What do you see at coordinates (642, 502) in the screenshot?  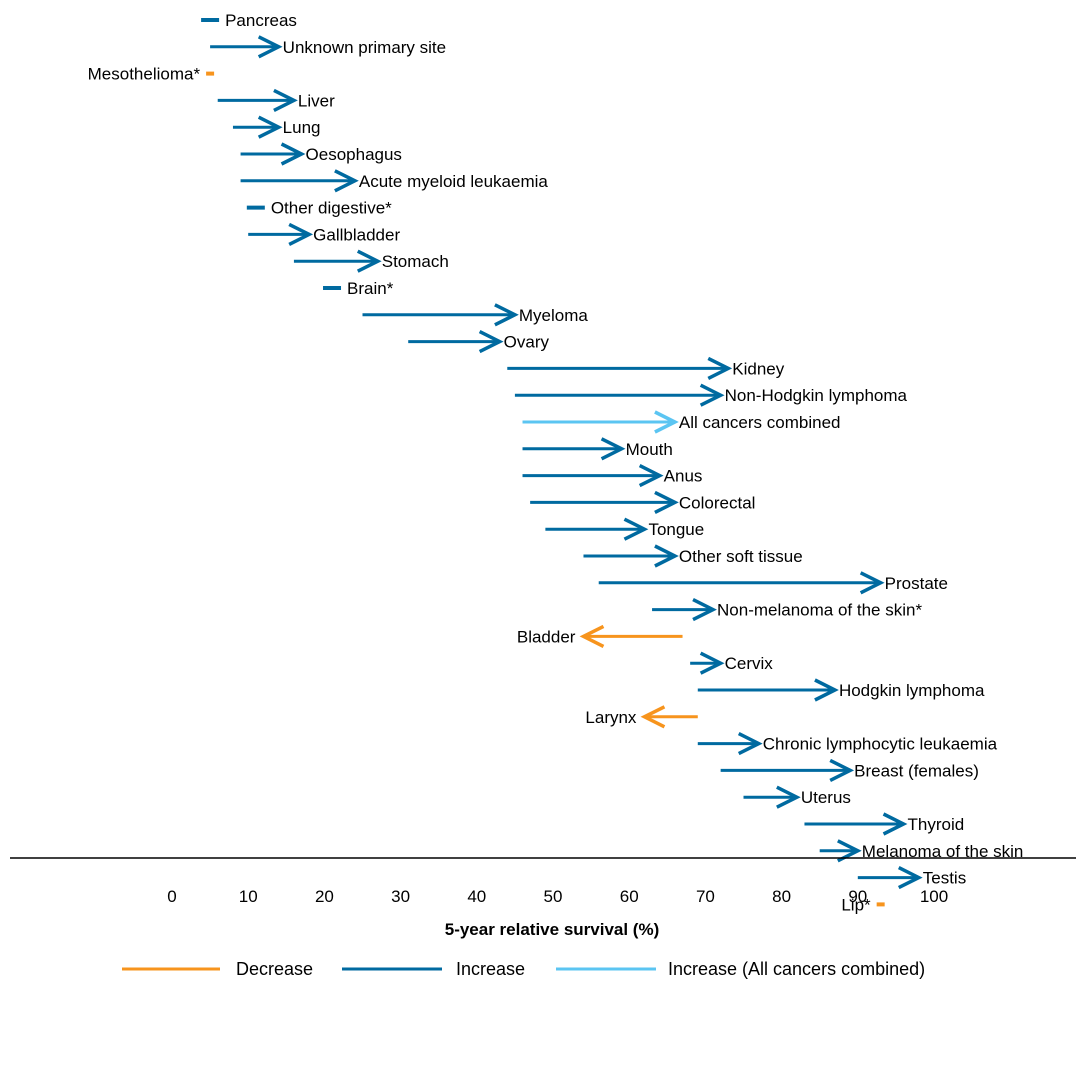 I see `arrow-row: Colorectal` at bounding box center [642, 502].